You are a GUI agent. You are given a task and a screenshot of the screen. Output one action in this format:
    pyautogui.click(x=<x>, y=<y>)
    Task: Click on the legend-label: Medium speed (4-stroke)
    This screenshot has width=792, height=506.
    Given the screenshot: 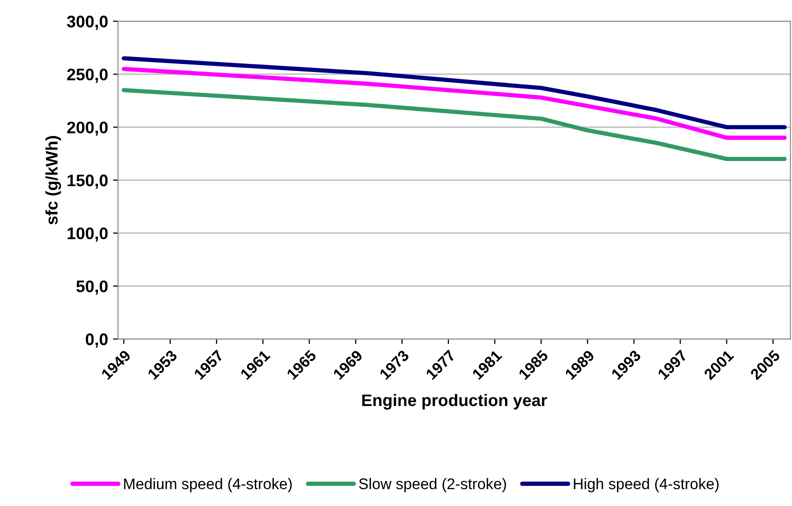 What is the action you would take?
    pyautogui.click(x=208, y=485)
    